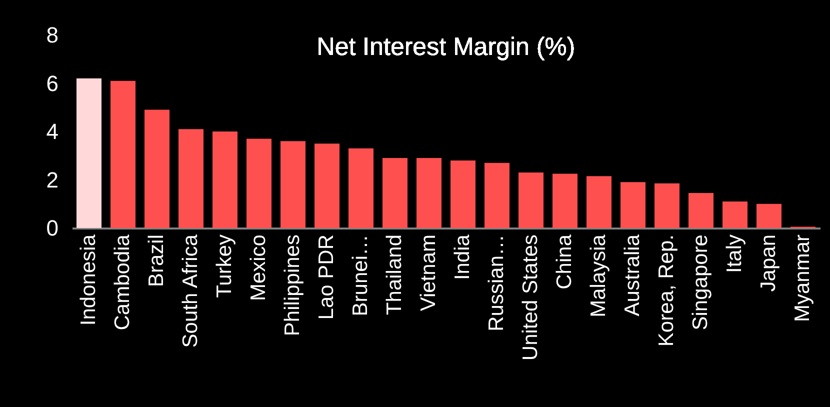 The height and width of the screenshot is (407, 830). What do you see at coordinates (530, 297) in the screenshot?
I see `x-tick-label: United States` at bounding box center [530, 297].